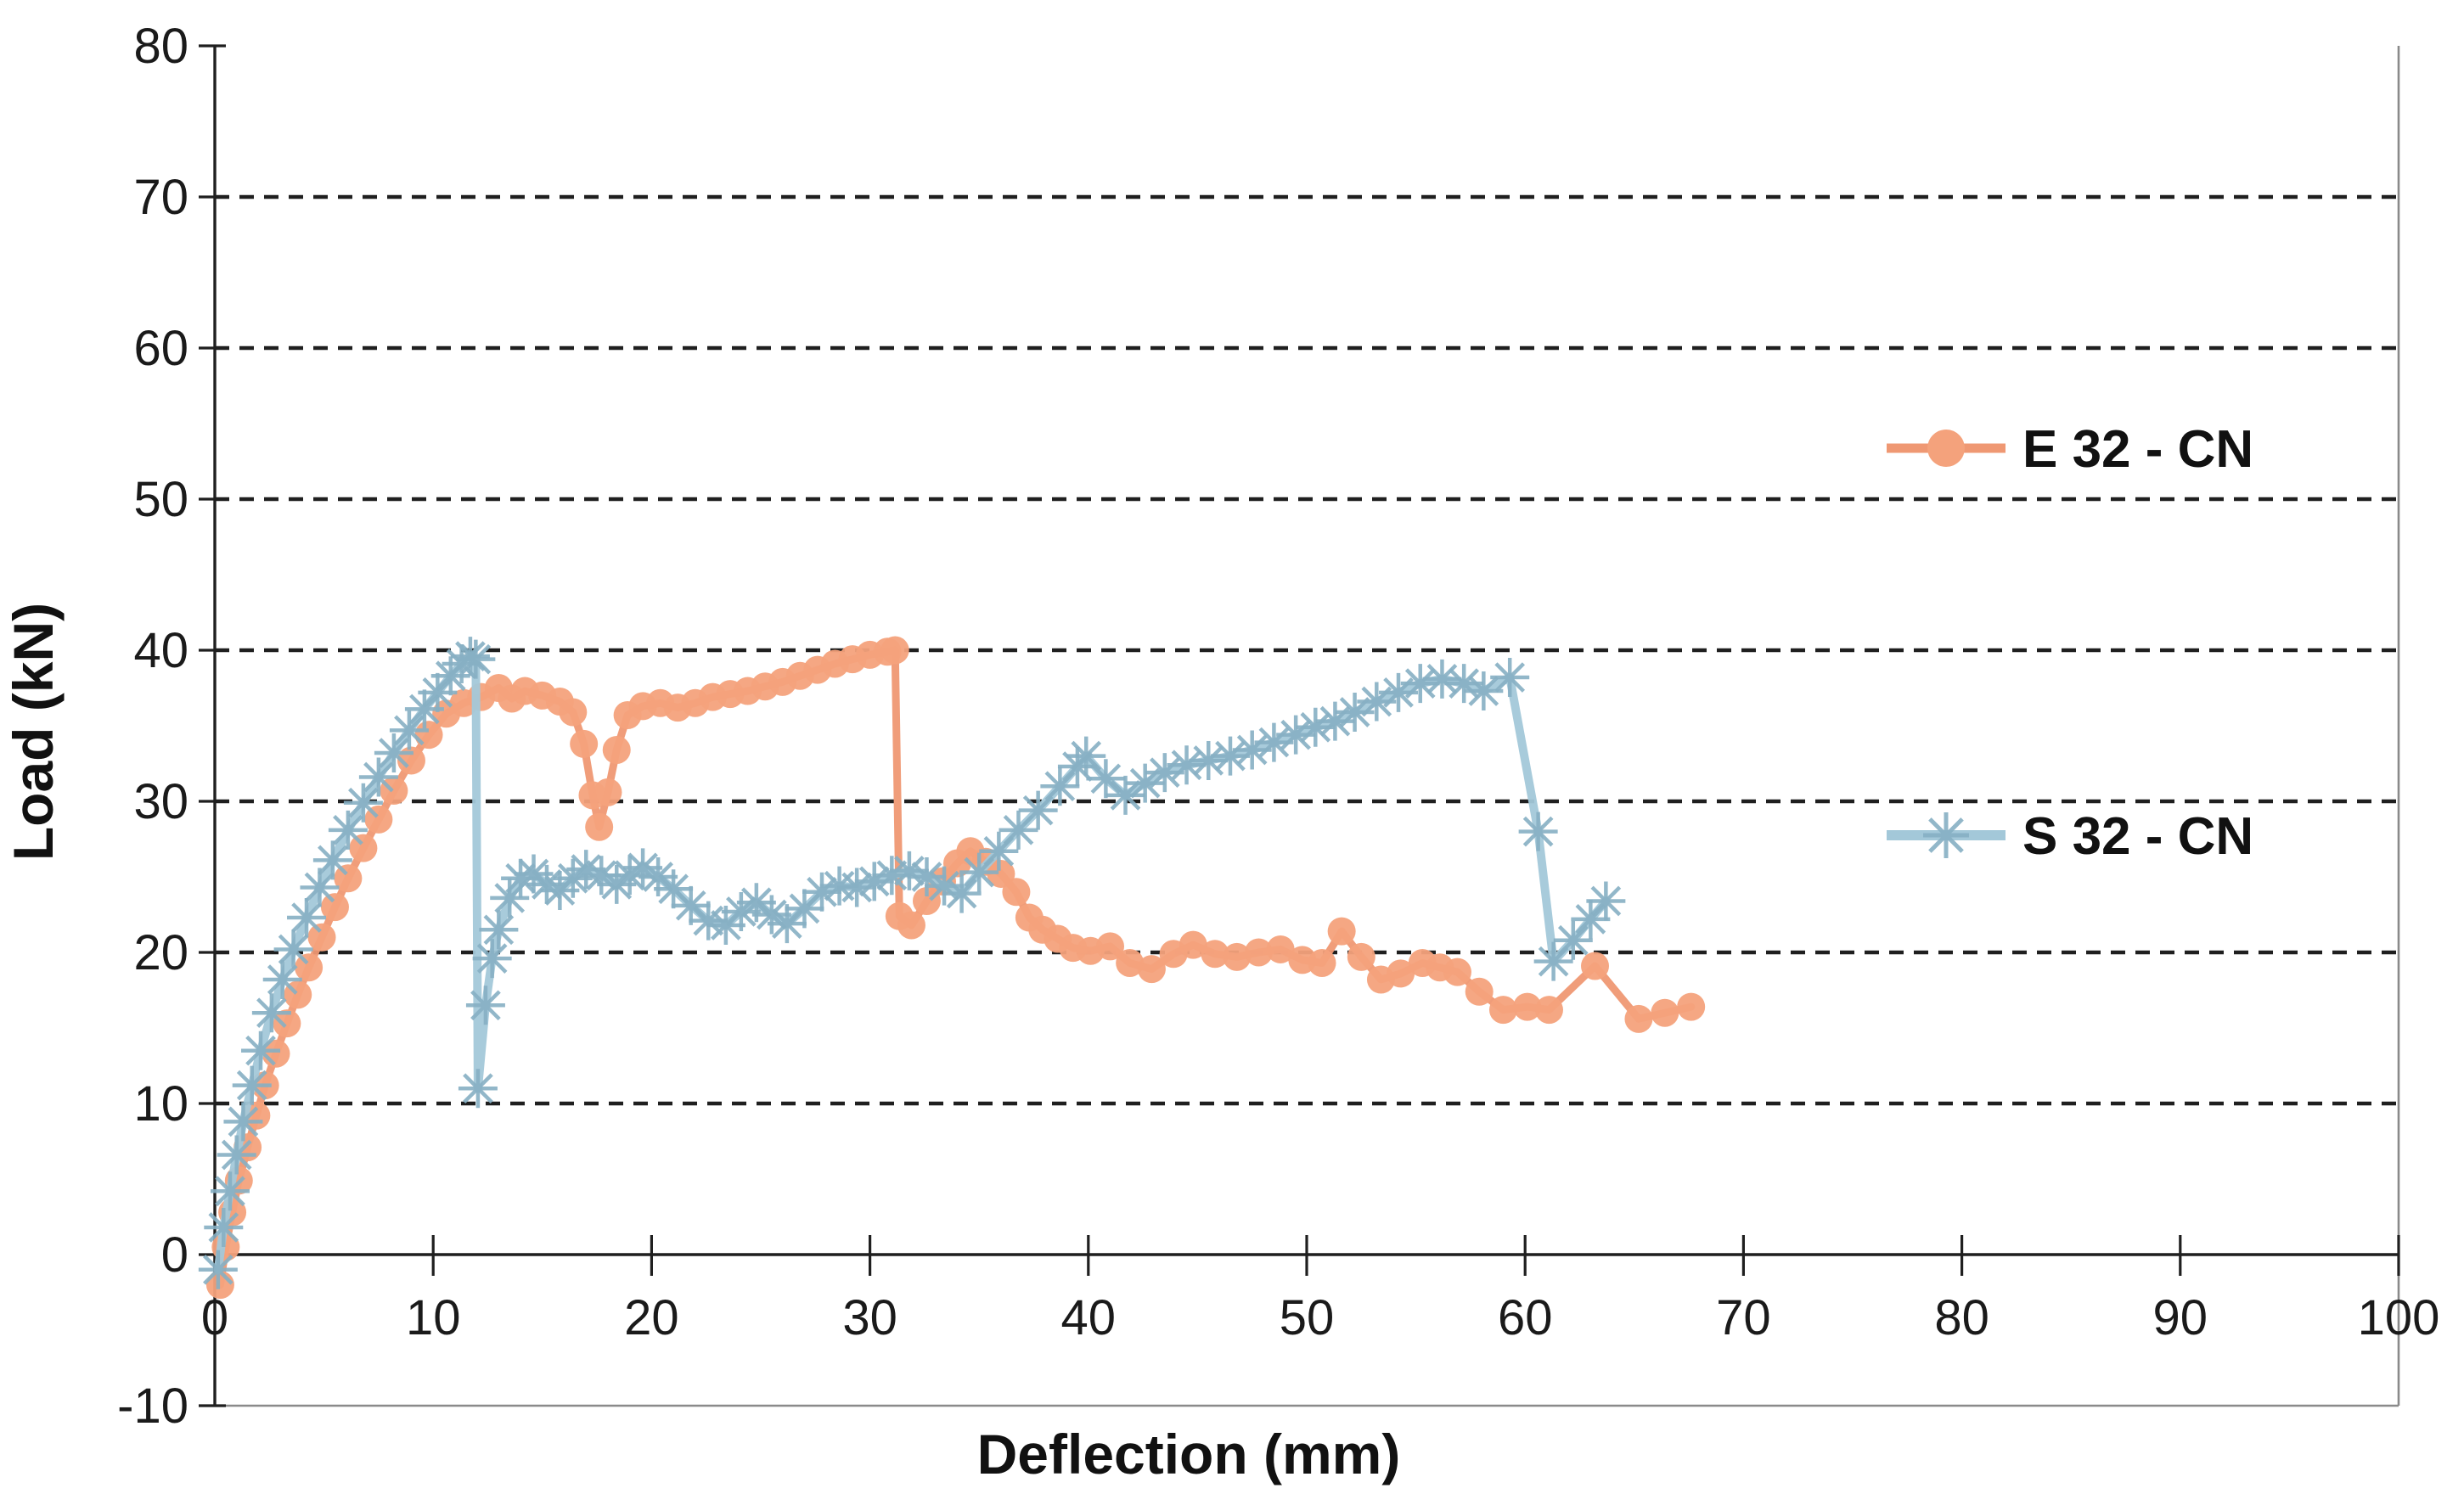 The height and width of the screenshot is (1505, 2464). What do you see at coordinates (2070, 643) in the screenshot?
I see `legend: E 32 - CN S 32 - CN` at bounding box center [2070, 643].